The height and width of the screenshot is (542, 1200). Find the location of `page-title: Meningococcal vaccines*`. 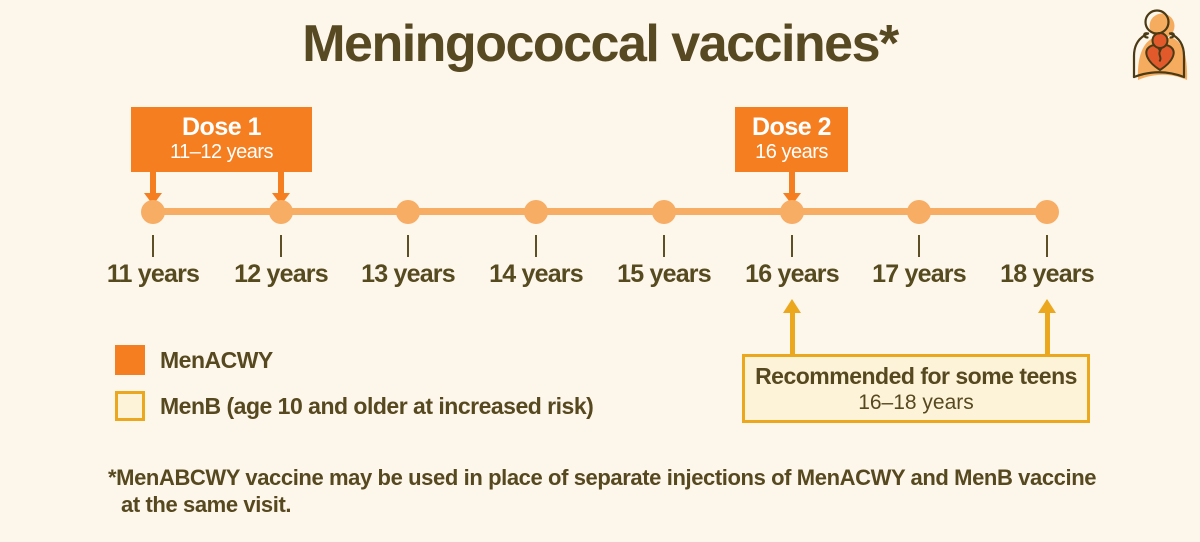

page-title: Meningococcal vaccines* is located at coordinates (600, 44).